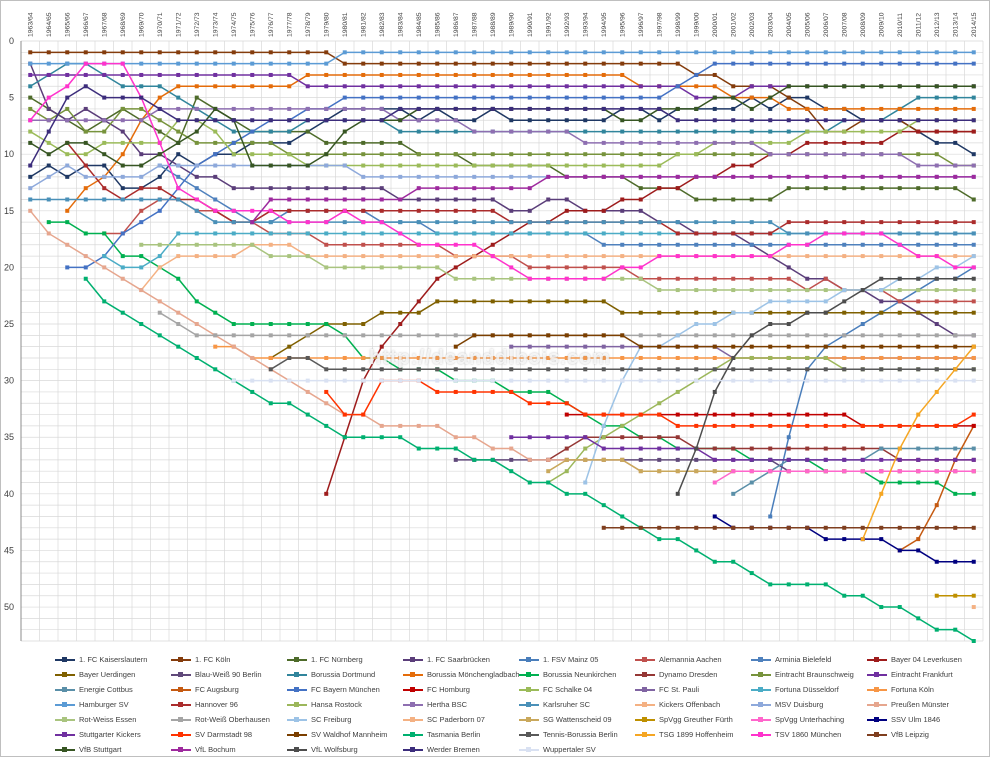  What do you see at coordinates (229, 704) in the screenshot?
I see `legend-item: Hannover 96` at bounding box center [229, 704].